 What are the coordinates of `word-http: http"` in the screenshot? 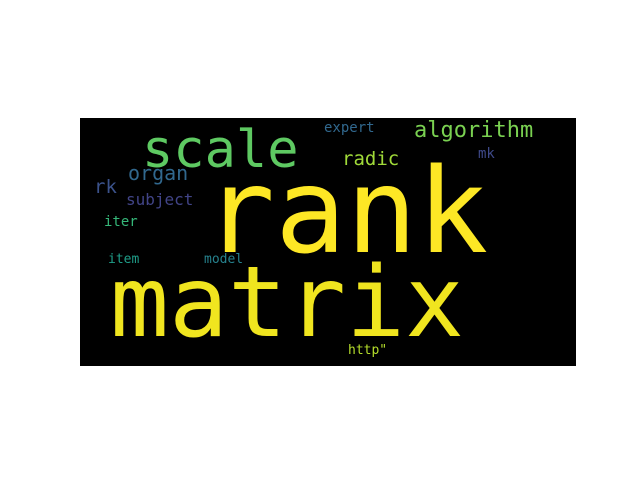 It's located at (368, 350).